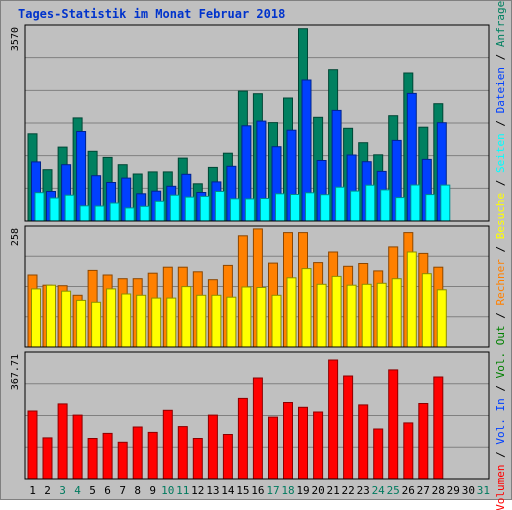  What do you see at coordinates (182, 490) in the screenshot?
I see `x-label-day-11: 11` at bounding box center [182, 490].